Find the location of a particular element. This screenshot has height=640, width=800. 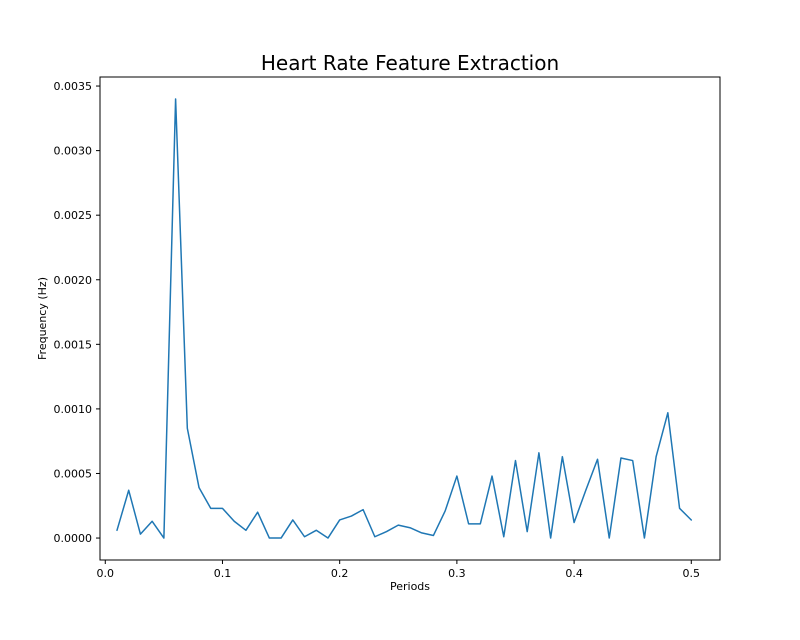

y-tick-label: 0.0020 is located at coordinates (73, 280).